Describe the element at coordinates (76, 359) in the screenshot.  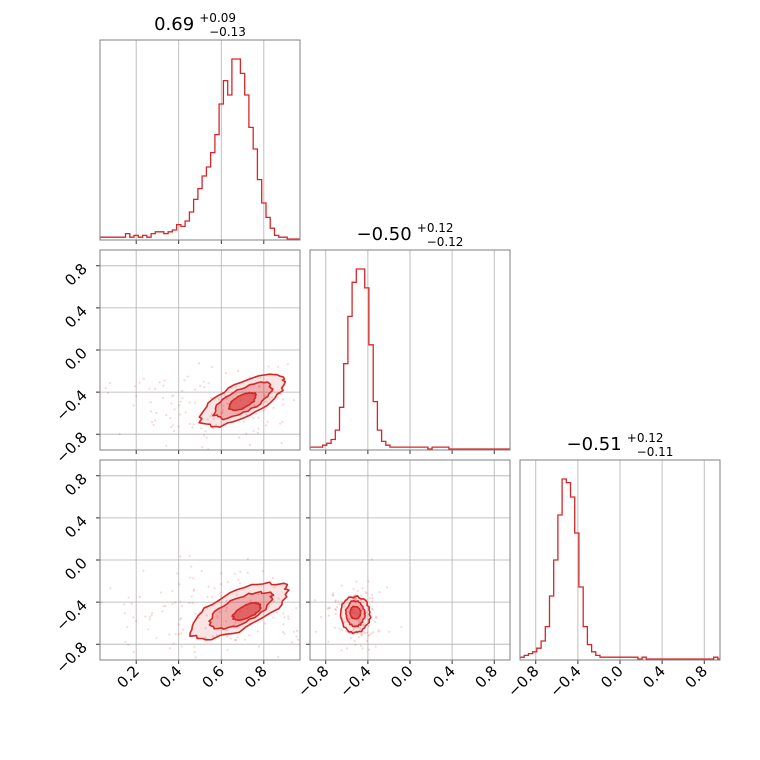
I see `tick-label-y: 0.0` at that location.